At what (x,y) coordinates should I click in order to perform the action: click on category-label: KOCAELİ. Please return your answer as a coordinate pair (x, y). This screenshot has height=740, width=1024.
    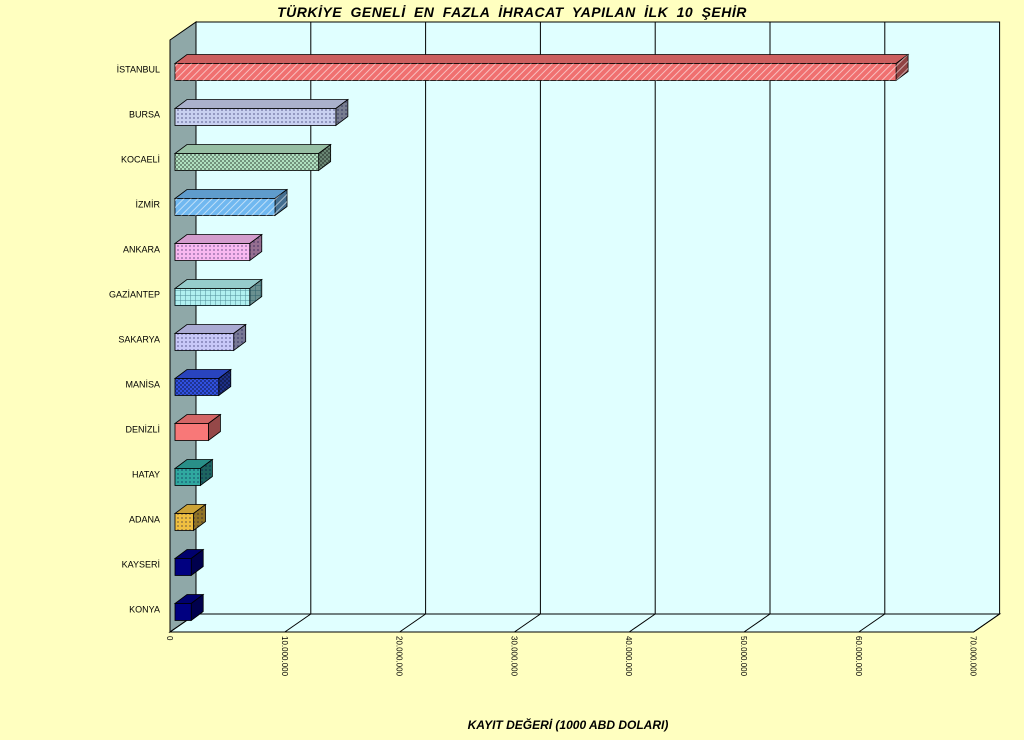
    Looking at the image, I should click on (140, 159).